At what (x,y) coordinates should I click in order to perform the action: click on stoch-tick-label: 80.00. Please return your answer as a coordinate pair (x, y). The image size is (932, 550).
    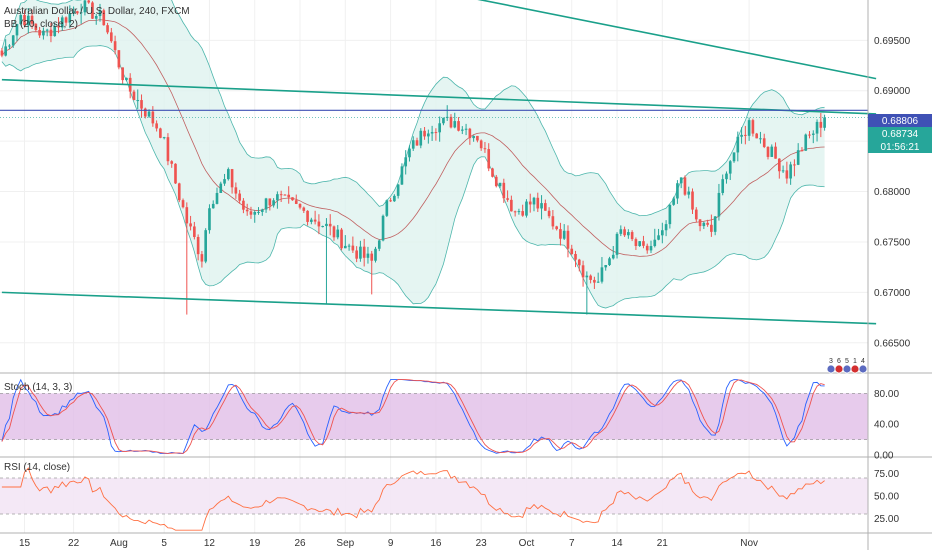
    Looking at the image, I should click on (886, 394).